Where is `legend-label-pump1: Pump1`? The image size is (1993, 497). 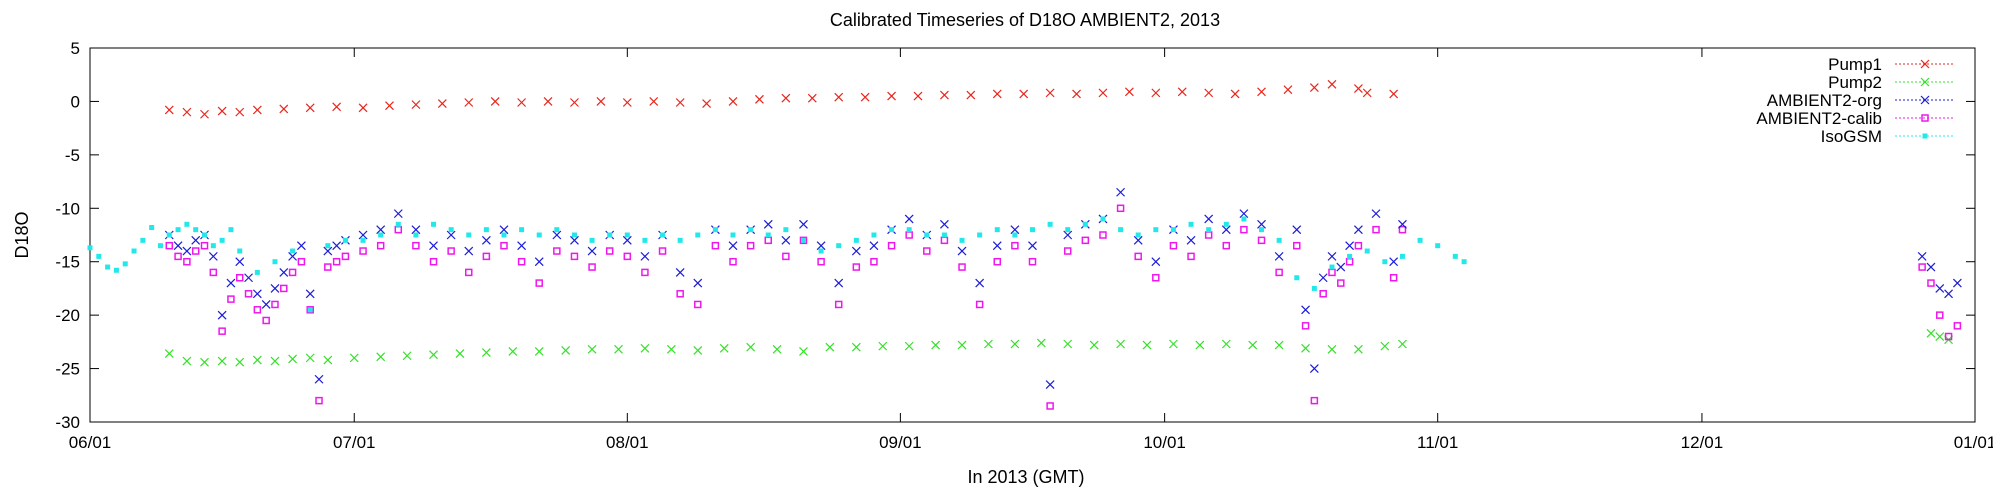
legend-label-pump1: Pump1 is located at coordinates (1855, 64).